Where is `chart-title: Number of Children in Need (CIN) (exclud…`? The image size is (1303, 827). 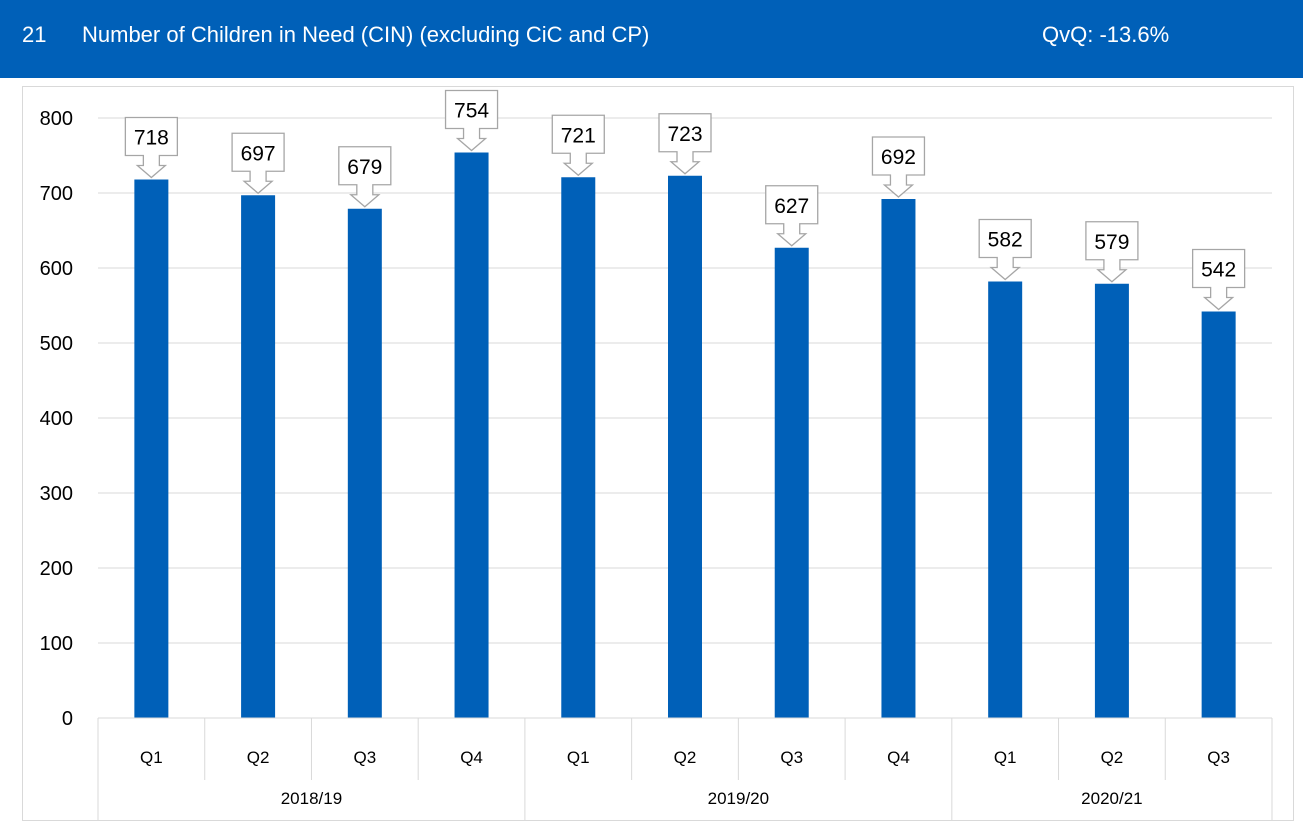 chart-title: Number of Children in Need (CIN) (exclud… is located at coordinates (366, 34).